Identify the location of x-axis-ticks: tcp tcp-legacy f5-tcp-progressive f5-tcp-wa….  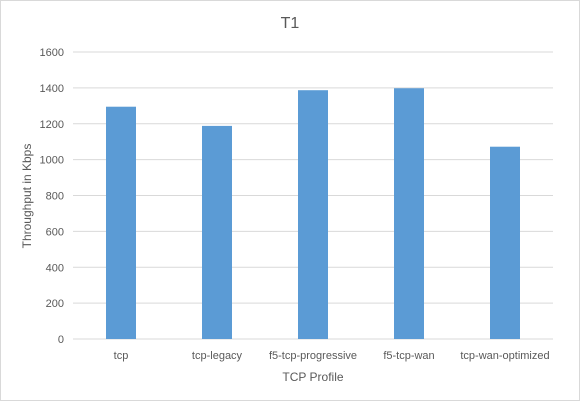
(332, 356).